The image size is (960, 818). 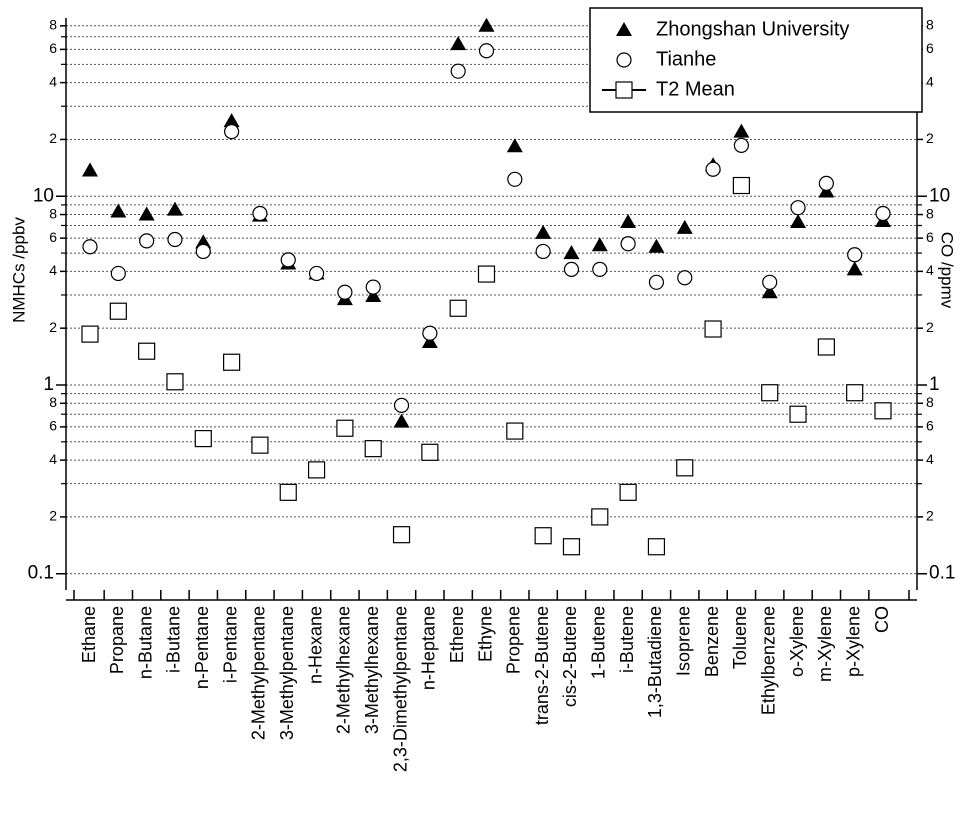 I want to click on x-tick-label: i-Pentane, so click(x=230, y=644).